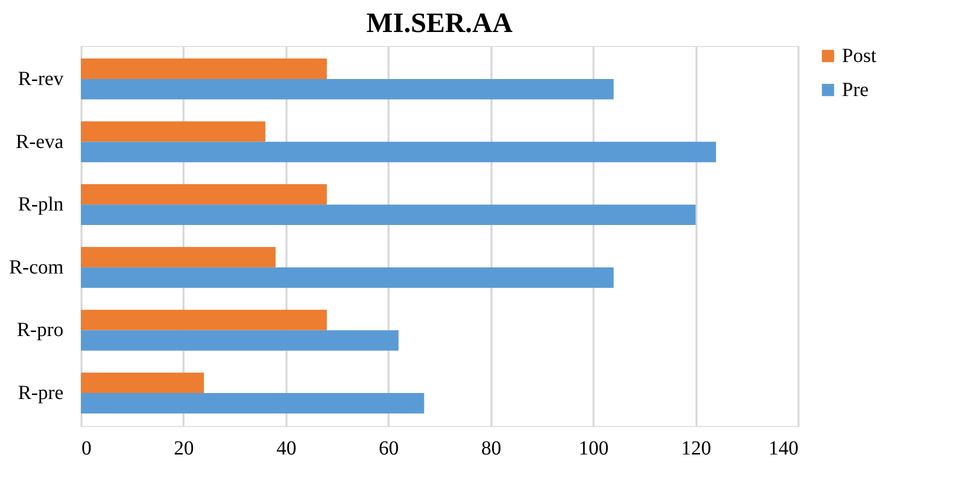 The image size is (968, 497). Describe the element at coordinates (696, 449) in the screenshot. I see `x-tick-label: 120` at that location.